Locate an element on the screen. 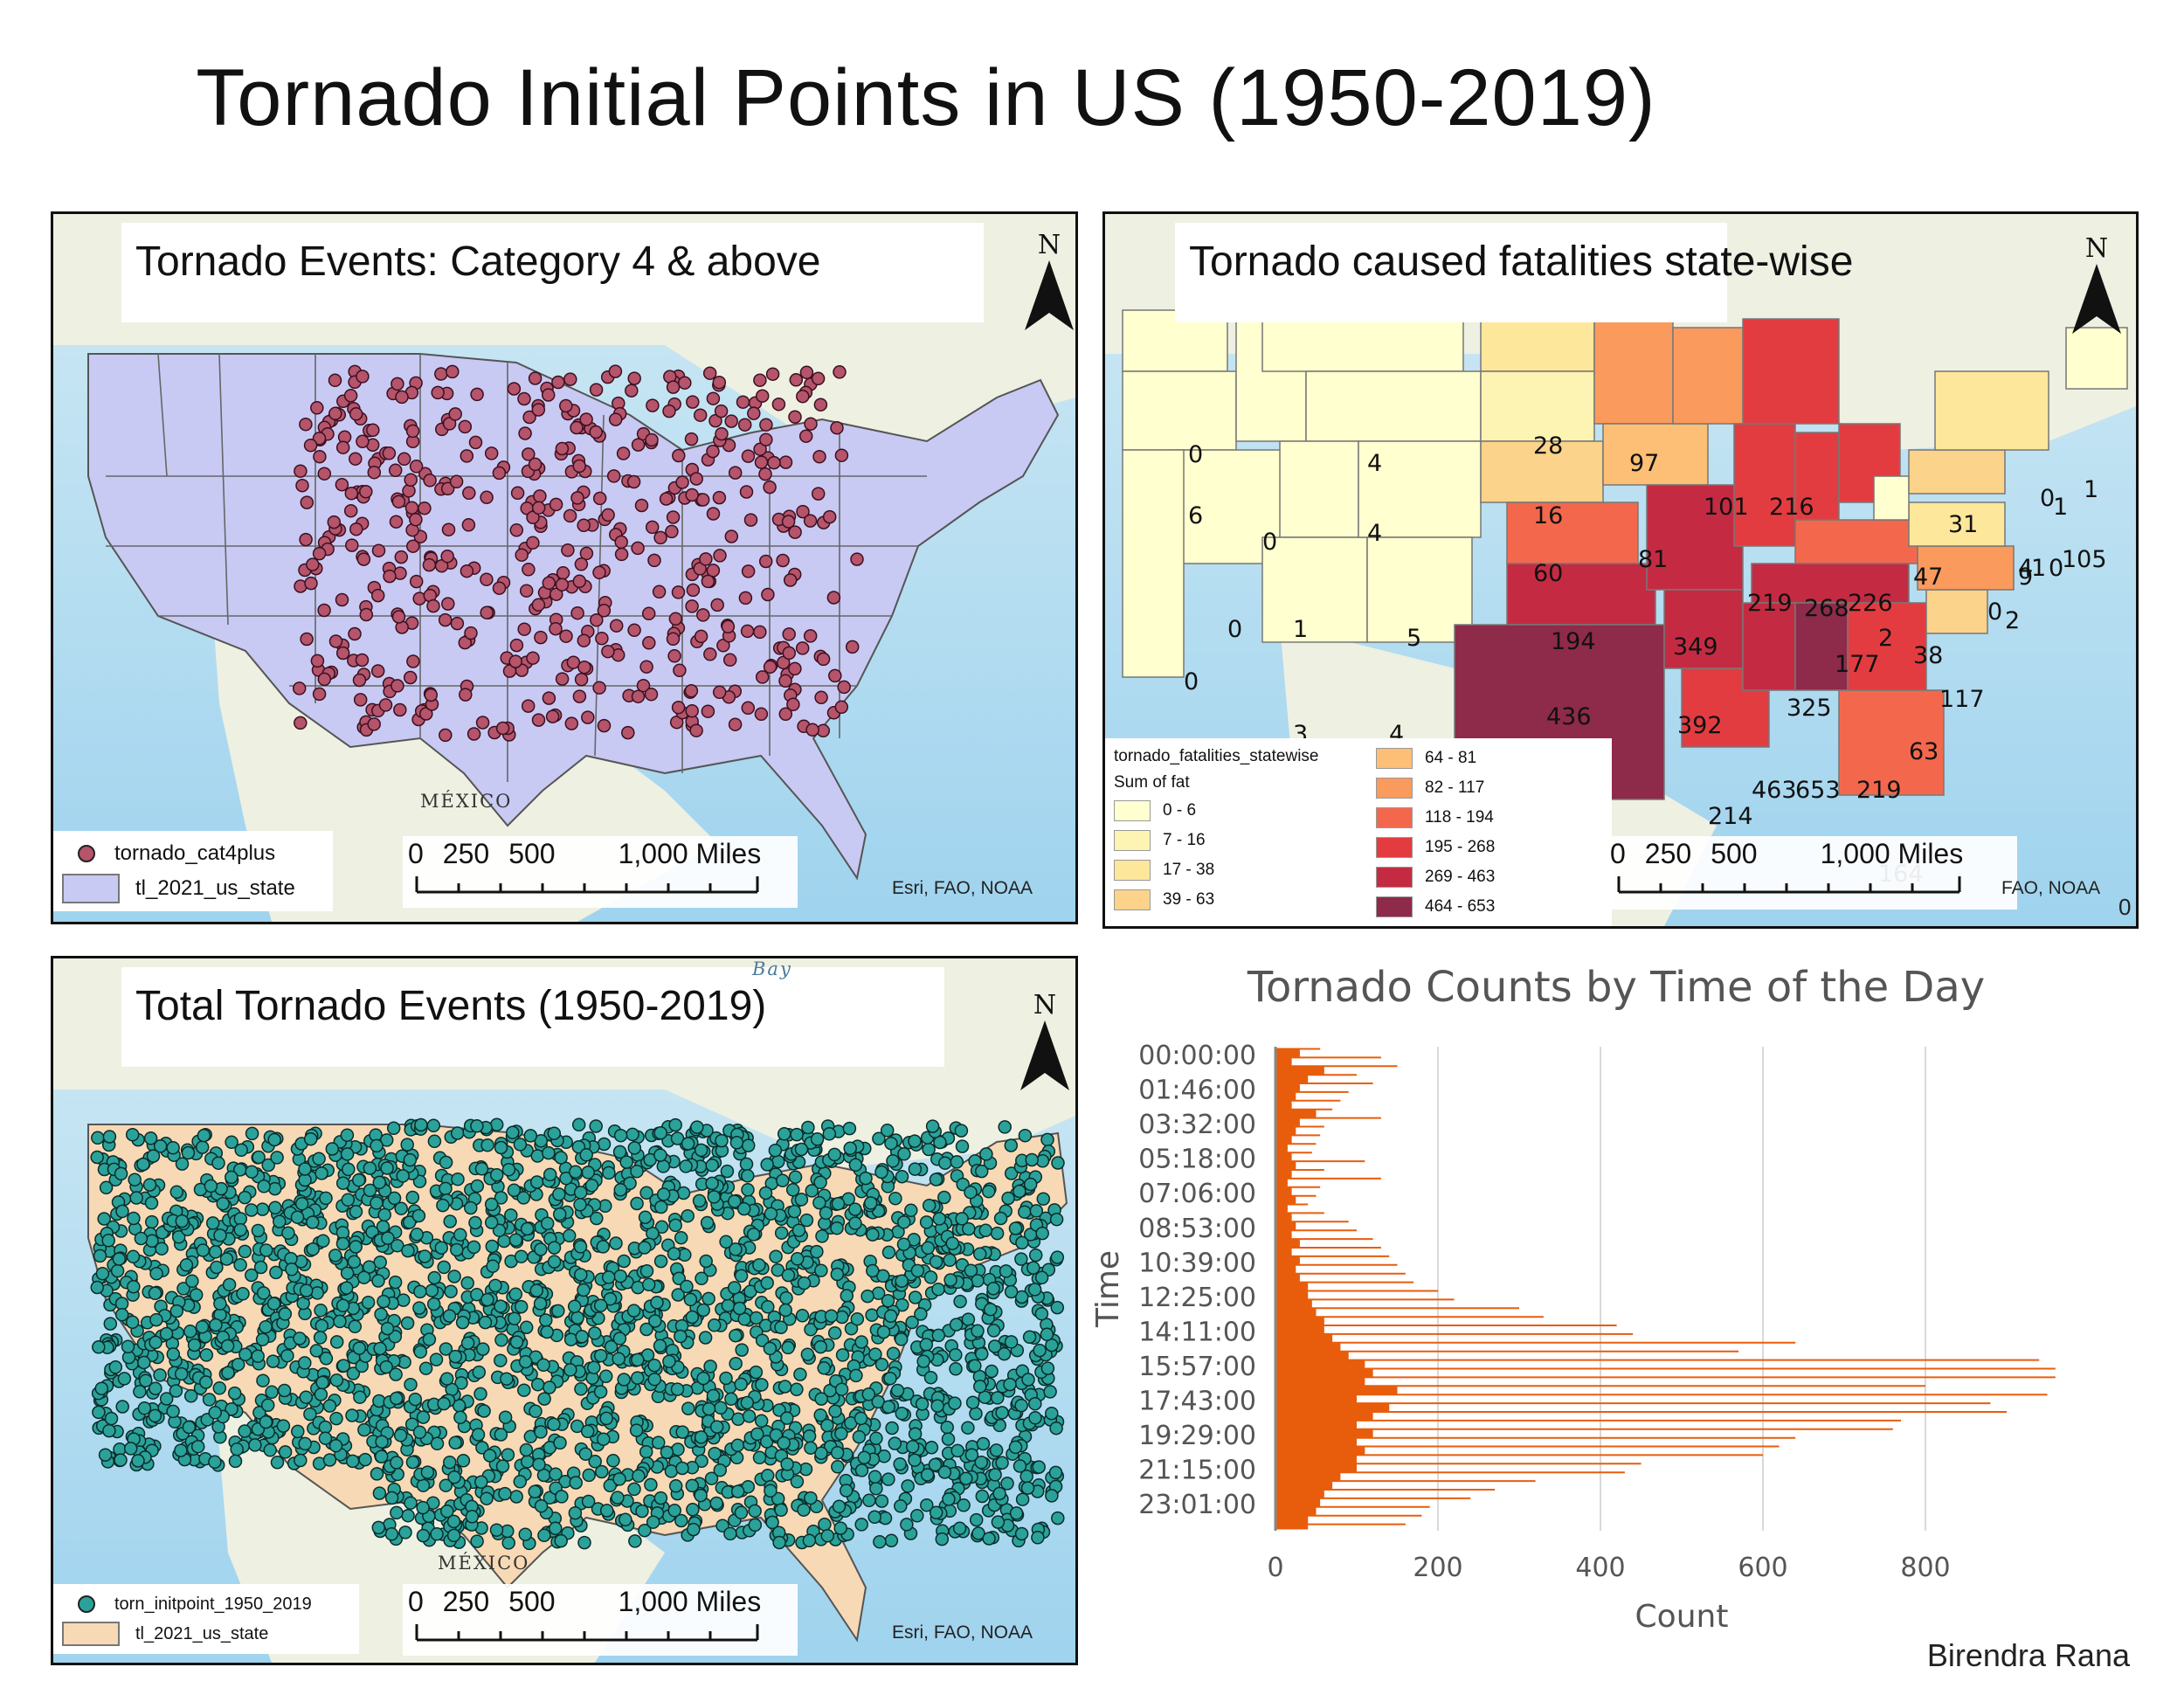 The image size is (2184, 1688). state-value-label: 463 is located at coordinates (1774, 790).